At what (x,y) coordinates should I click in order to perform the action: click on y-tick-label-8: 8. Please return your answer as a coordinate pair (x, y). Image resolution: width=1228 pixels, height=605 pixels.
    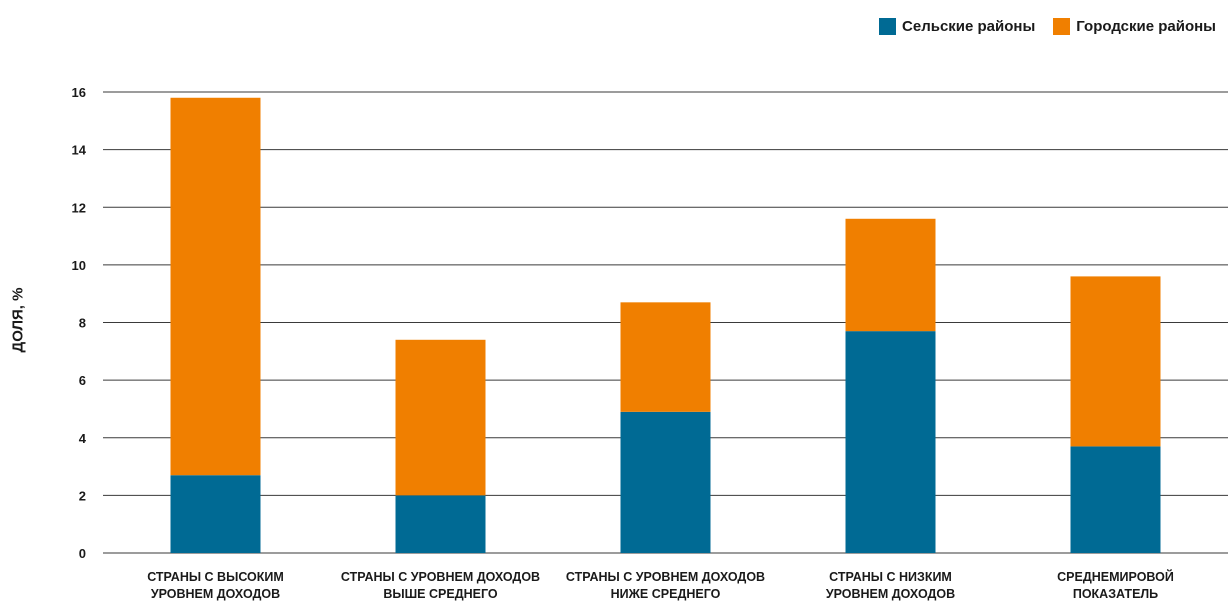
    Looking at the image, I should click on (82, 323).